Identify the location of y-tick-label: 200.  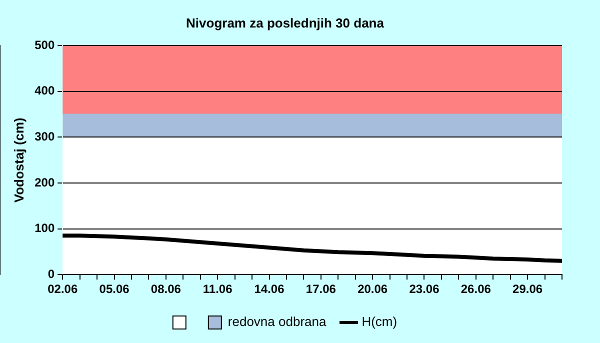
(44, 182).